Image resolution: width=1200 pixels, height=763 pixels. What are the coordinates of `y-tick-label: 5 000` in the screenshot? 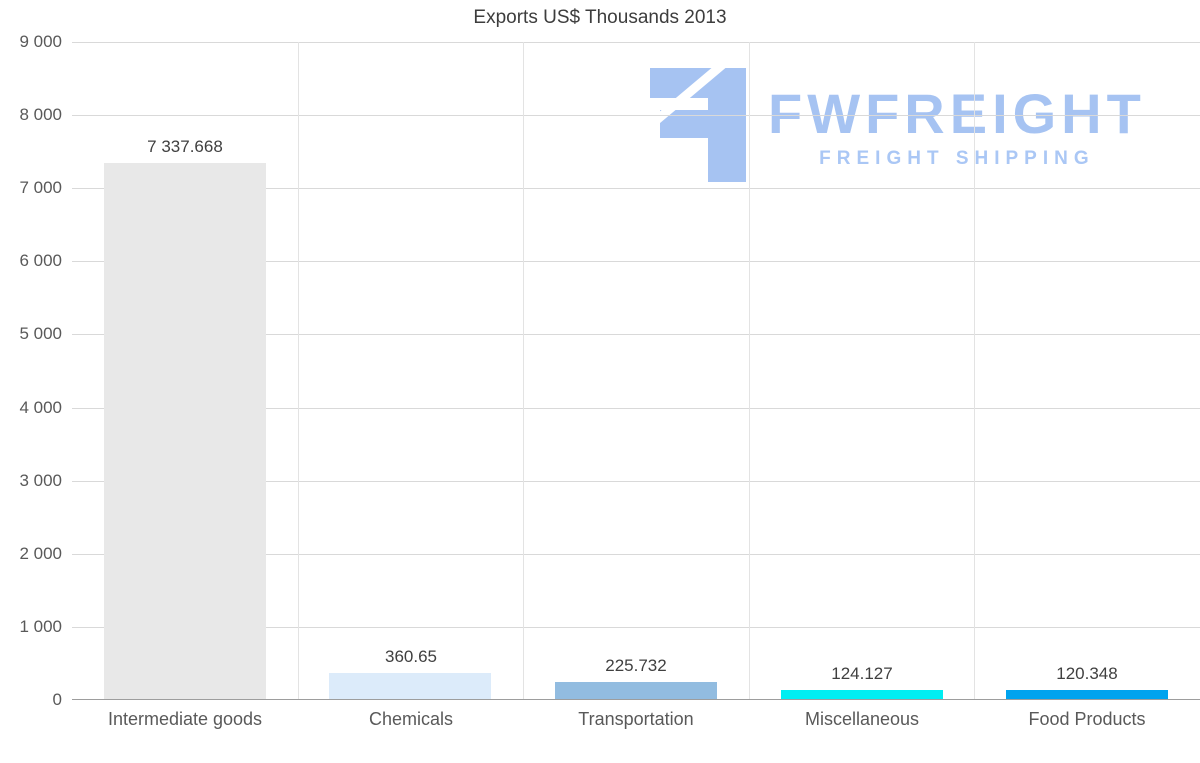 It's located at (40, 333).